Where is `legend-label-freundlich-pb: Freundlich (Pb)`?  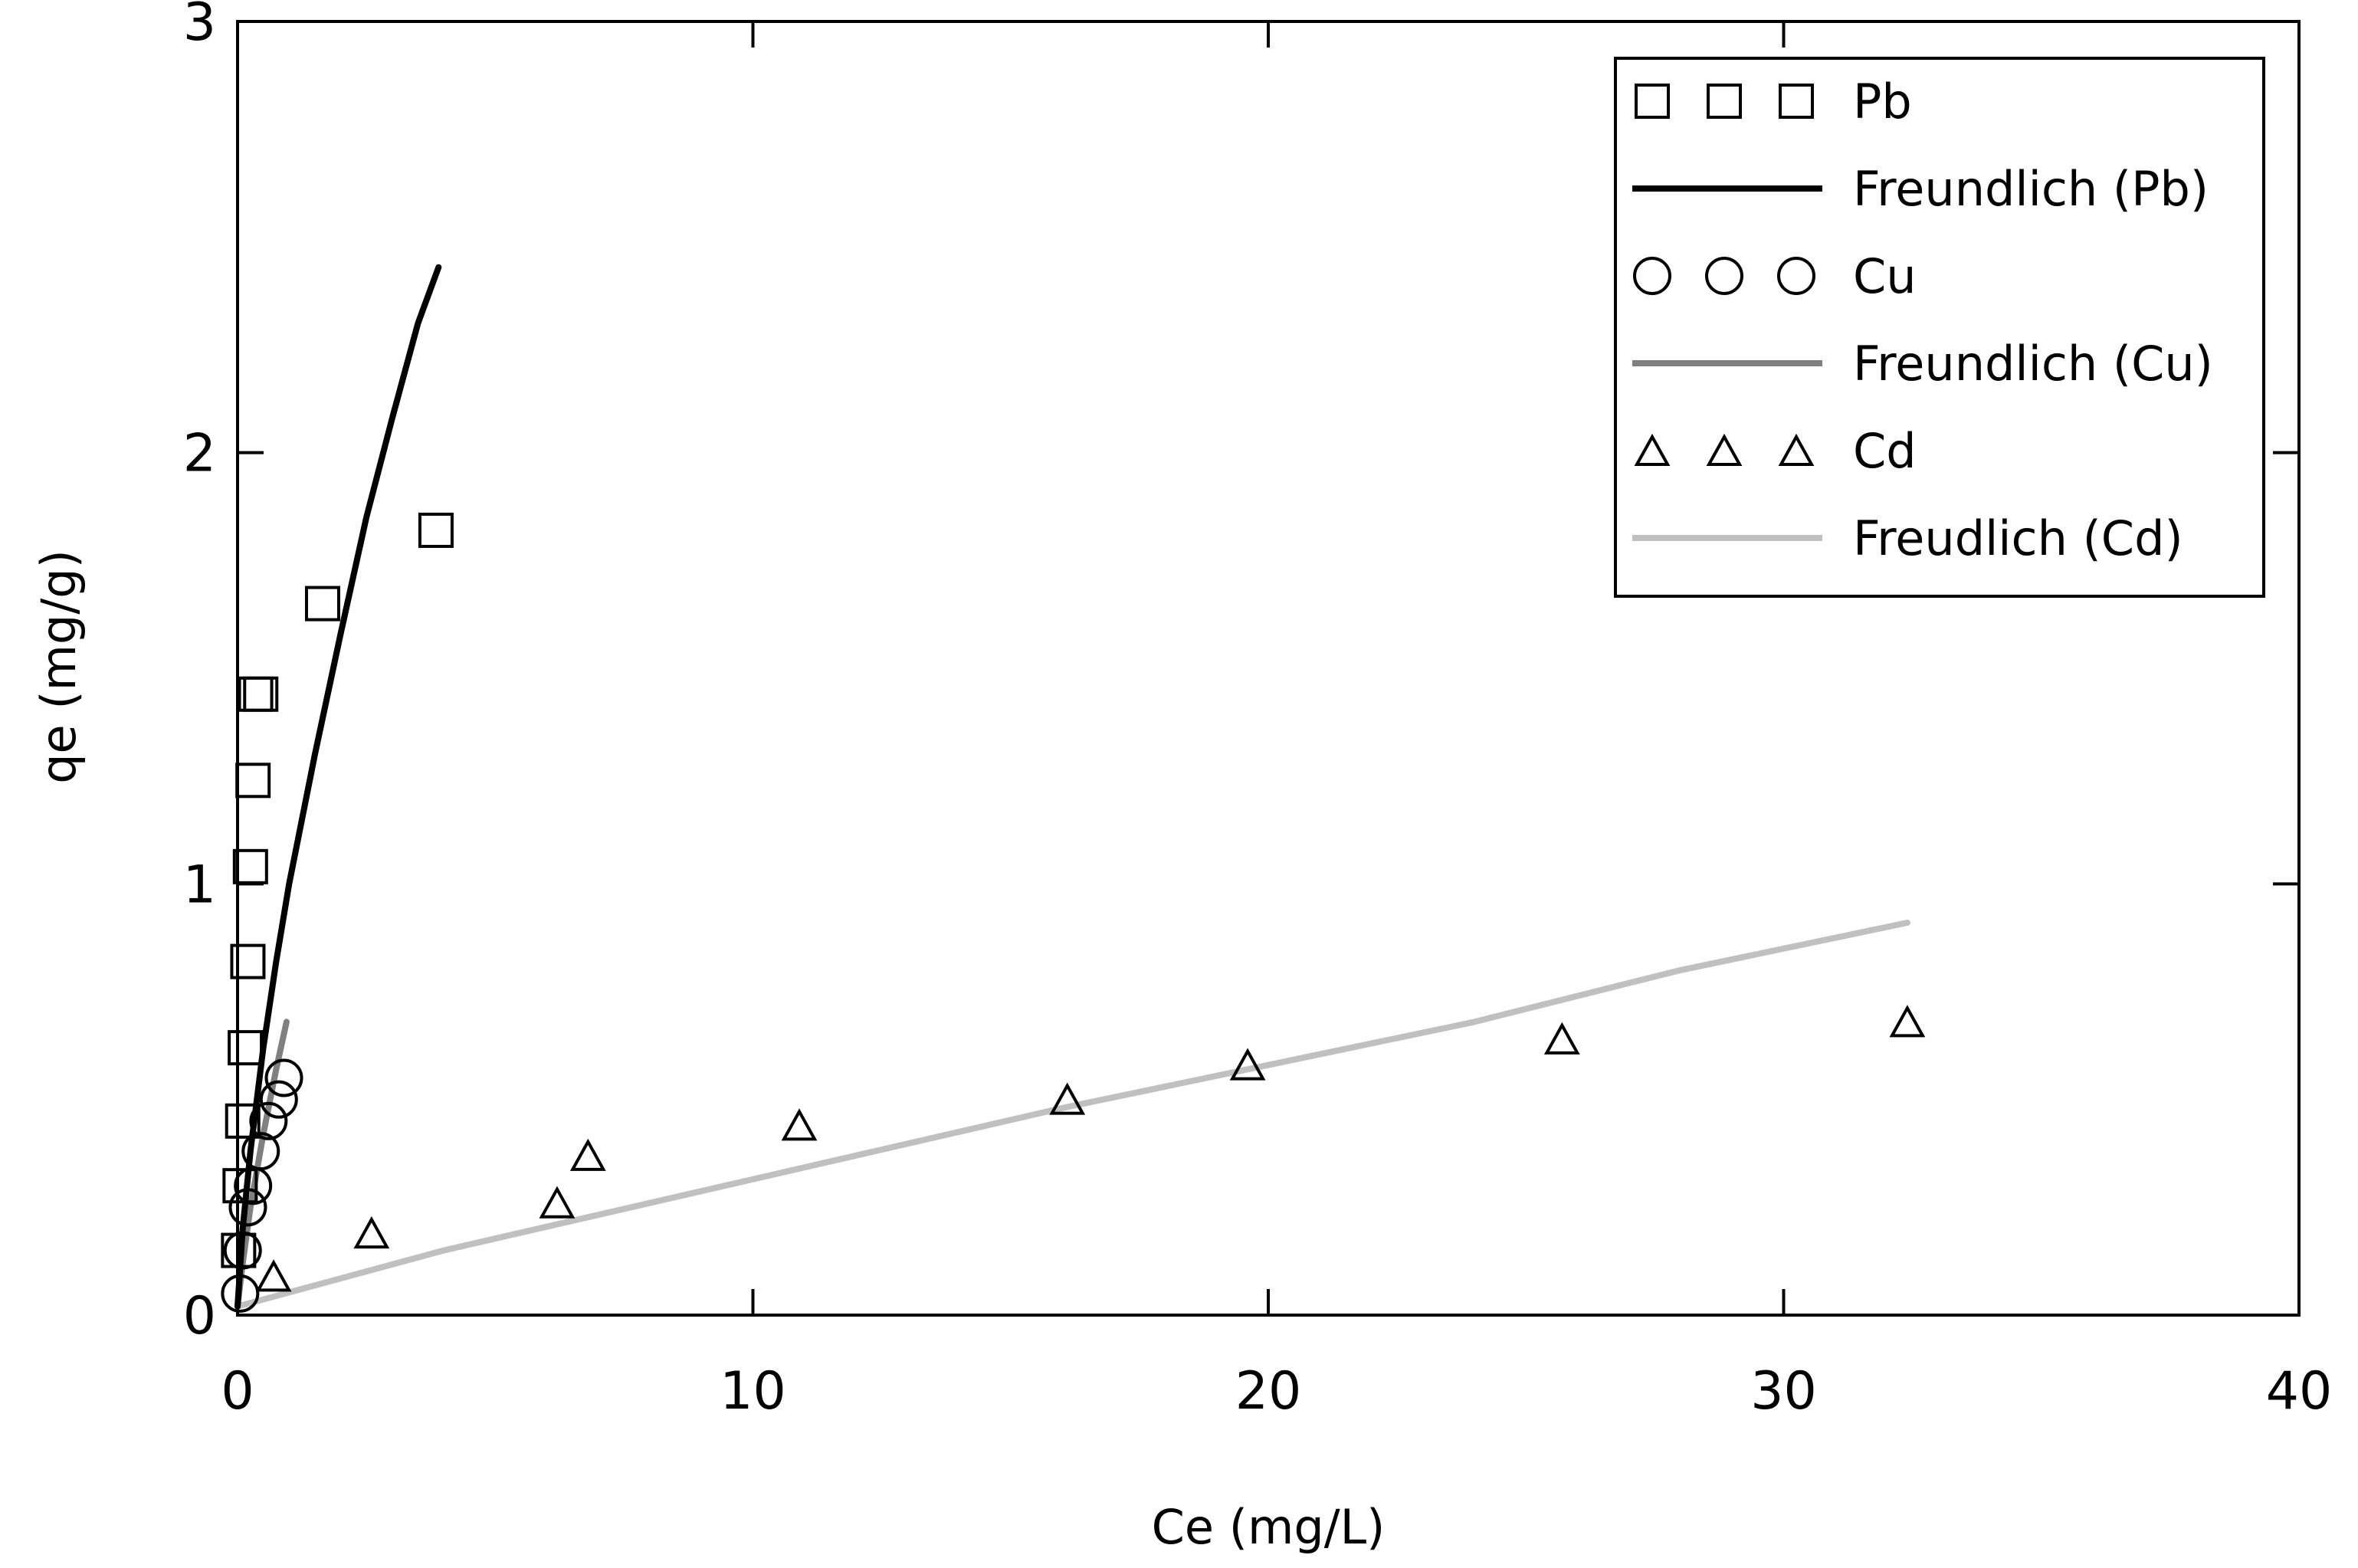
legend-label-freundlich-pb: Freundlich (Pb) is located at coordinates (2031, 189).